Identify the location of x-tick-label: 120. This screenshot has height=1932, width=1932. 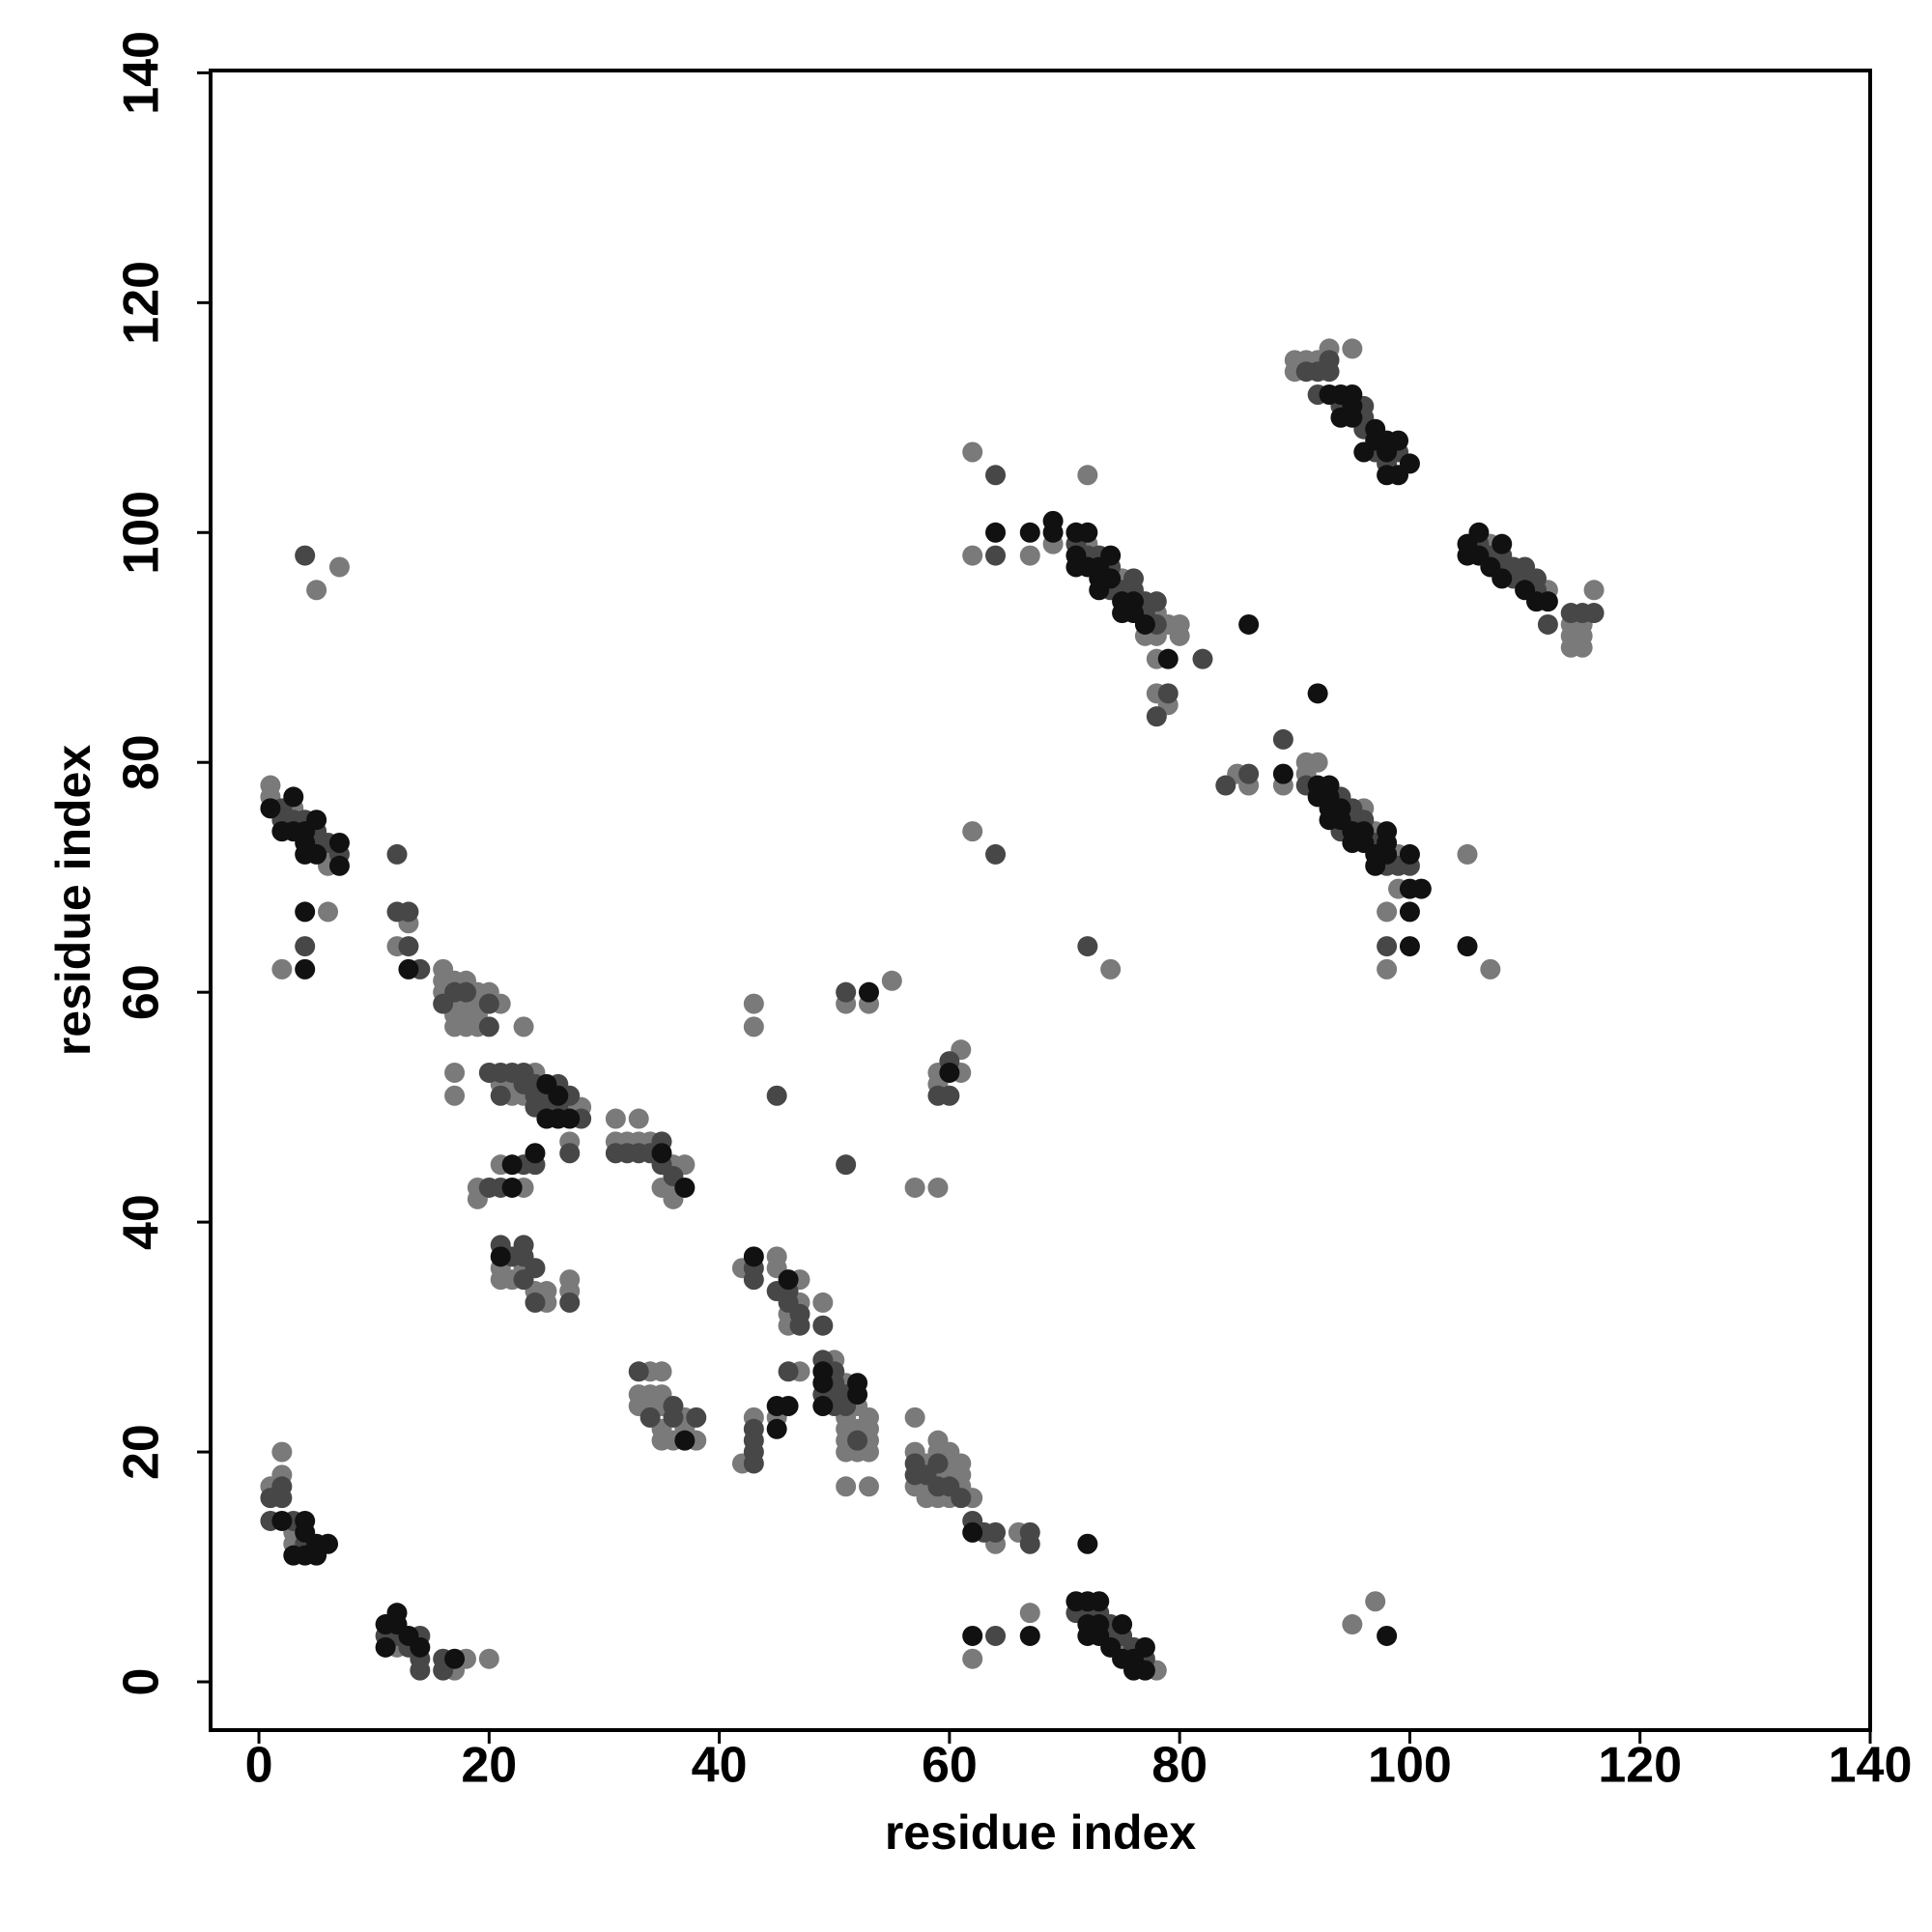
(1640, 1766).